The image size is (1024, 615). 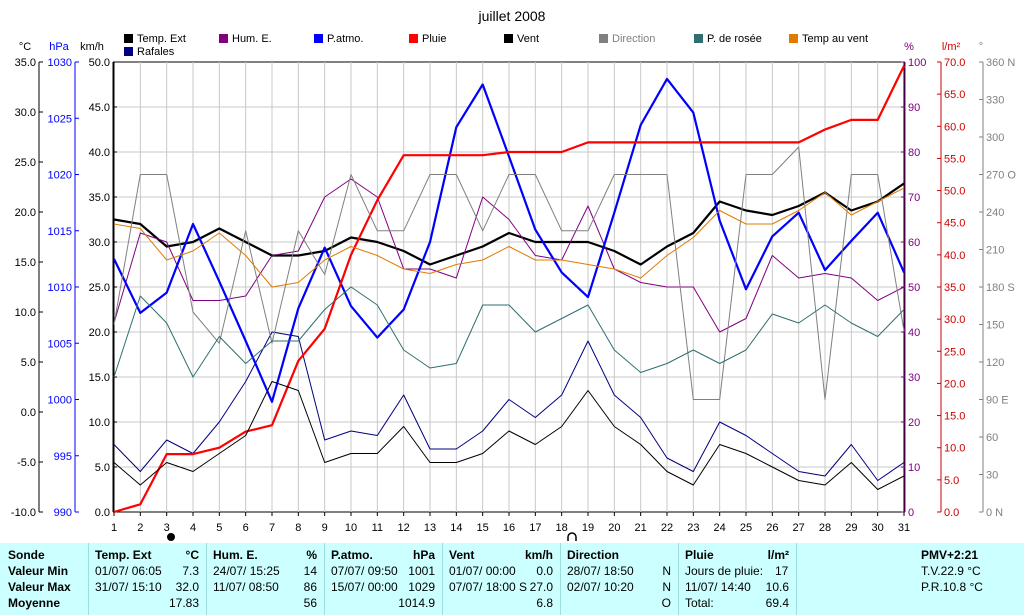 I want to click on tick-label-pressure: 990, so click(x=63, y=513).